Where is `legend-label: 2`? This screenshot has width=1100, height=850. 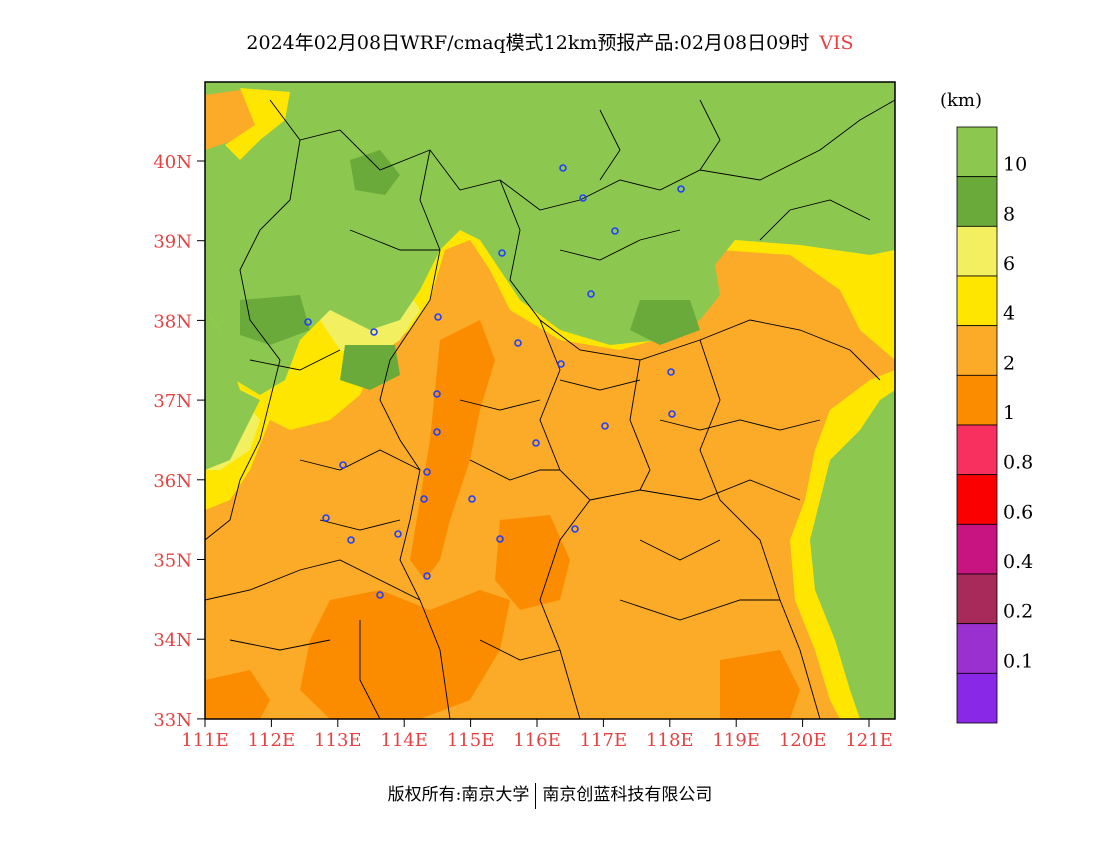
legend-label: 2 is located at coordinates (1009, 363).